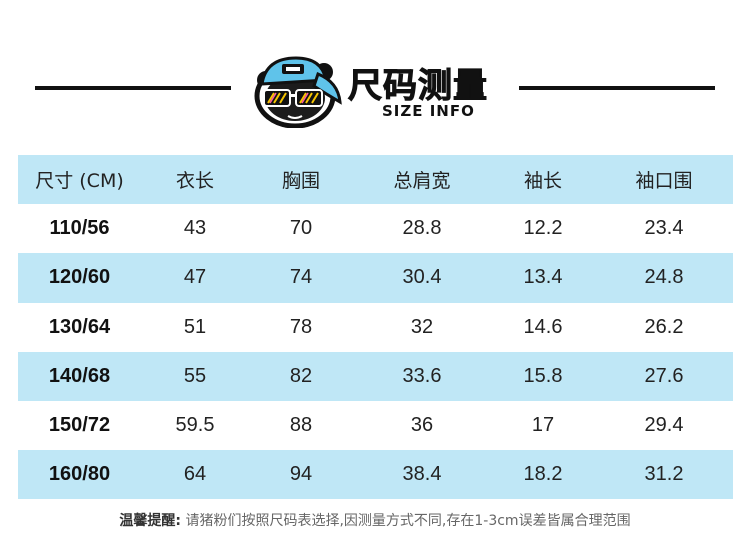 Image resolution: width=750 pixels, height=558 pixels. I want to click on cell-length: 47, so click(195, 277).